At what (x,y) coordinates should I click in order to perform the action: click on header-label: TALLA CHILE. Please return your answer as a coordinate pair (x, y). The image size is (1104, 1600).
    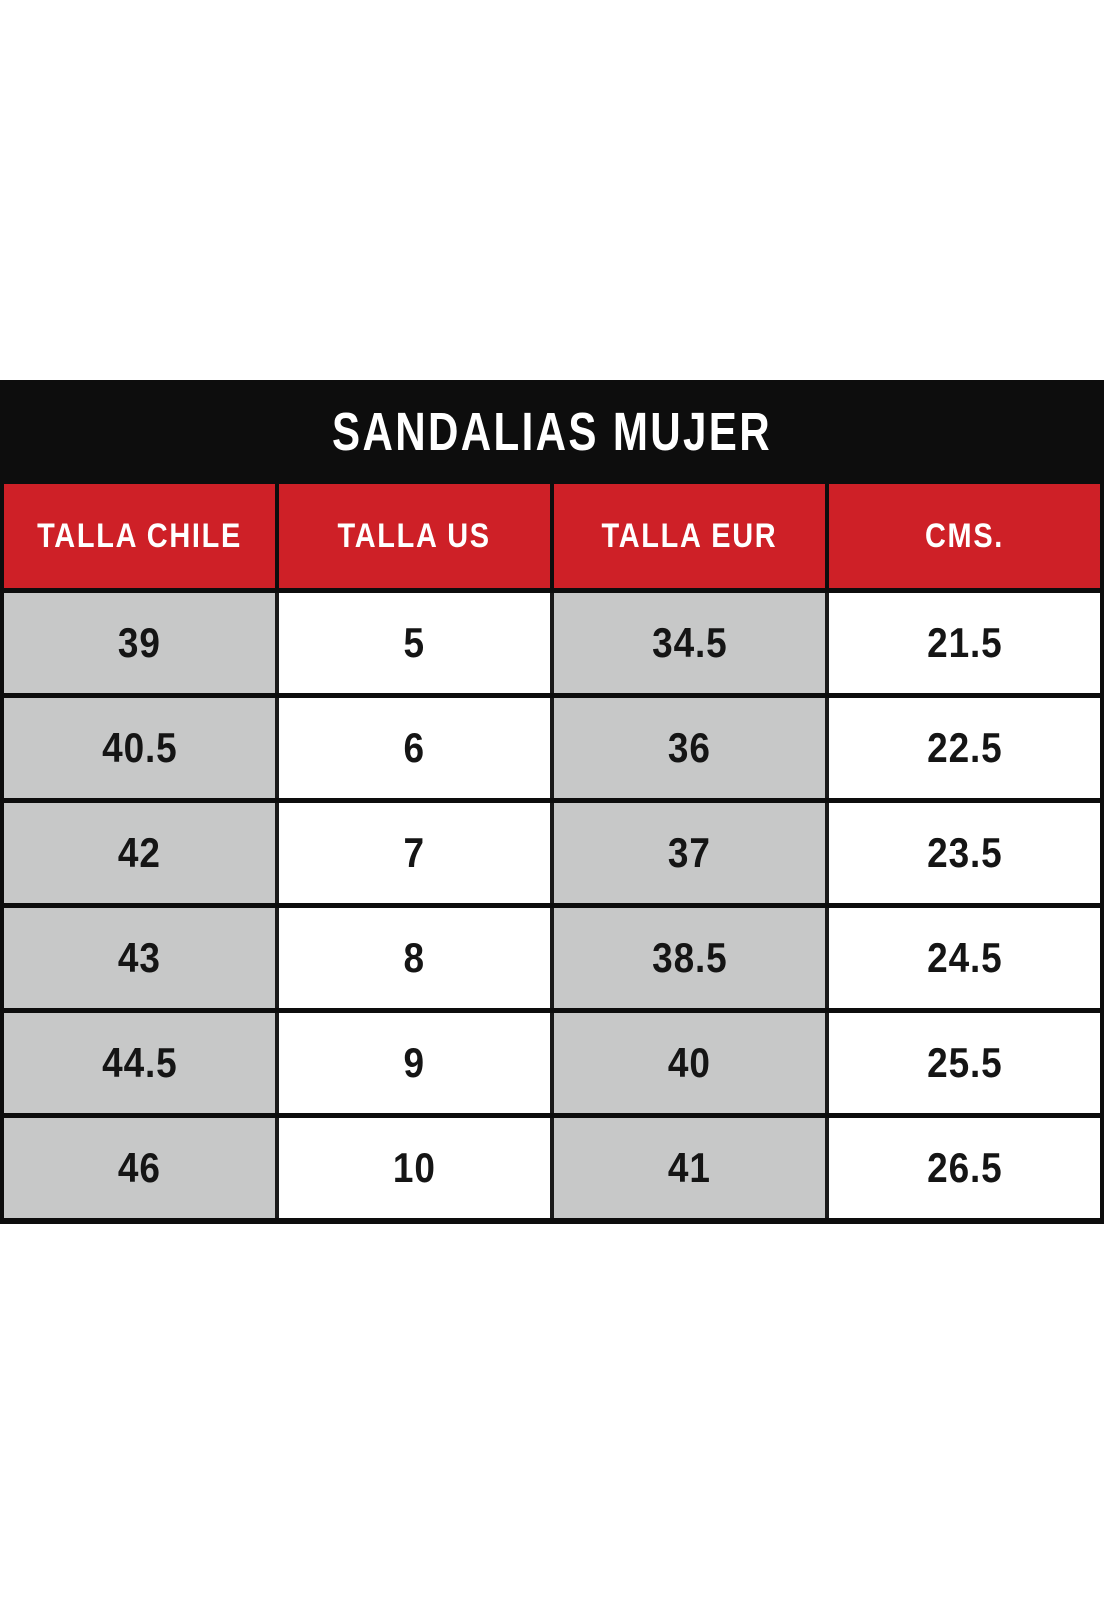
    Looking at the image, I should click on (139, 535).